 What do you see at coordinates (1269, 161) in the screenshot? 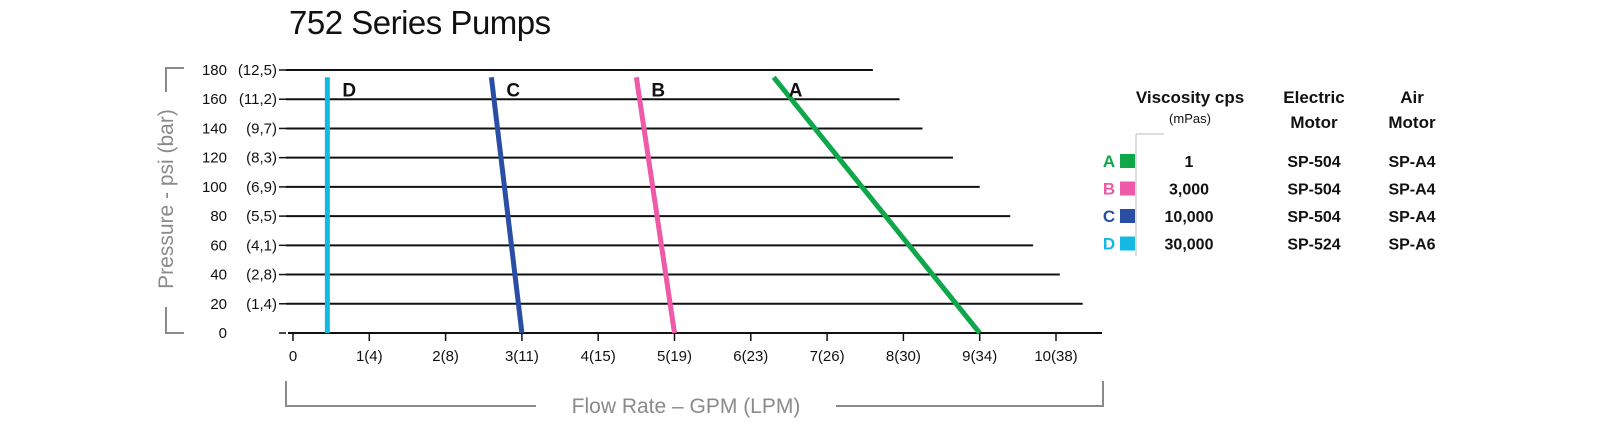
I see `legend-row-A: A 1 SP-504 SP-A4` at bounding box center [1269, 161].